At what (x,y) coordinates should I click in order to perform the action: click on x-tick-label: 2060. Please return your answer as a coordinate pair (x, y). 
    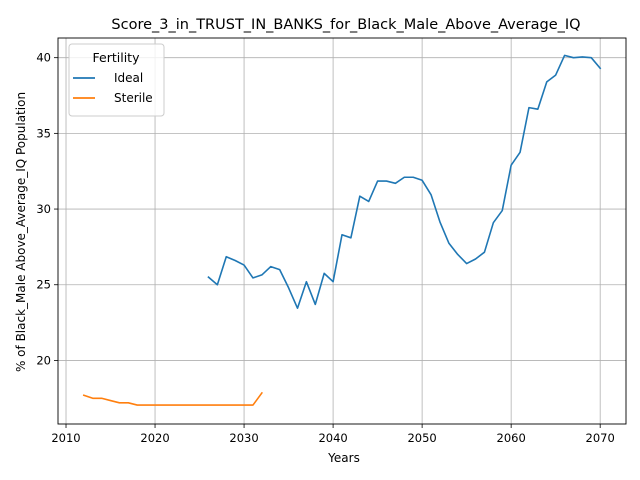
    Looking at the image, I should click on (511, 438).